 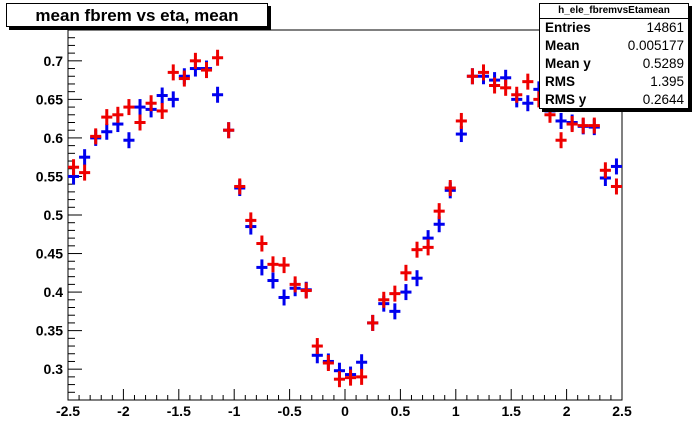 I want to click on y-tick-label: 0.55, so click(x=49, y=176).